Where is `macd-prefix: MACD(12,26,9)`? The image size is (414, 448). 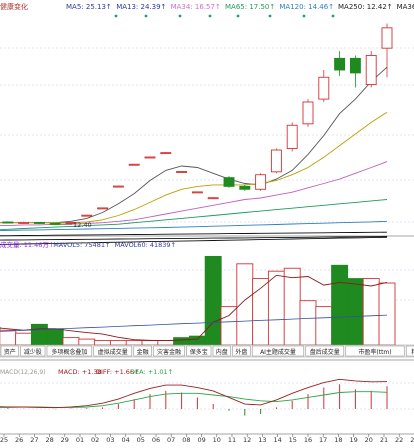 macd-prefix: MACD(12,26,9) is located at coordinates (23, 372).